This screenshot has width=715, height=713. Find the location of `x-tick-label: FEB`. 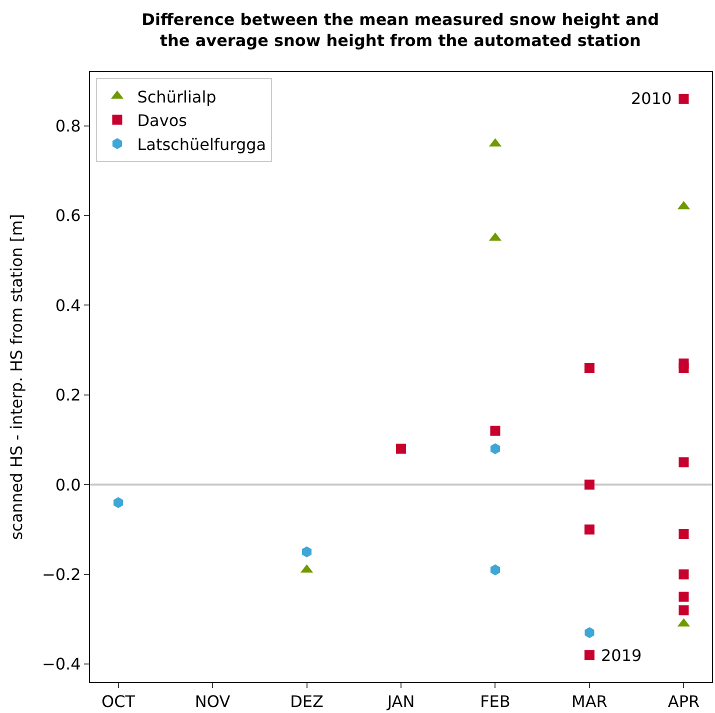

x-tick-label: FEB is located at coordinates (495, 702).